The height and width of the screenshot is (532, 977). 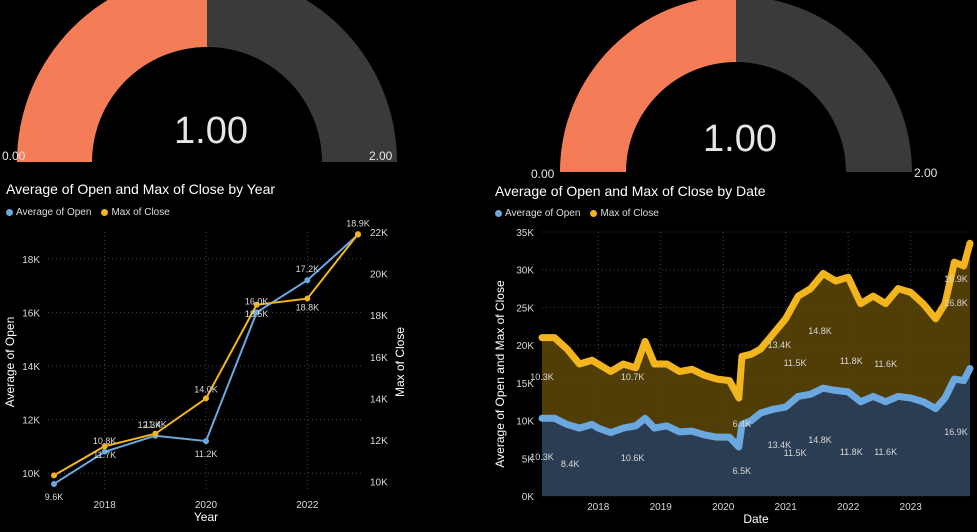 I want to click on gauge-left-min: 0.00, so click(x=14, y=156).